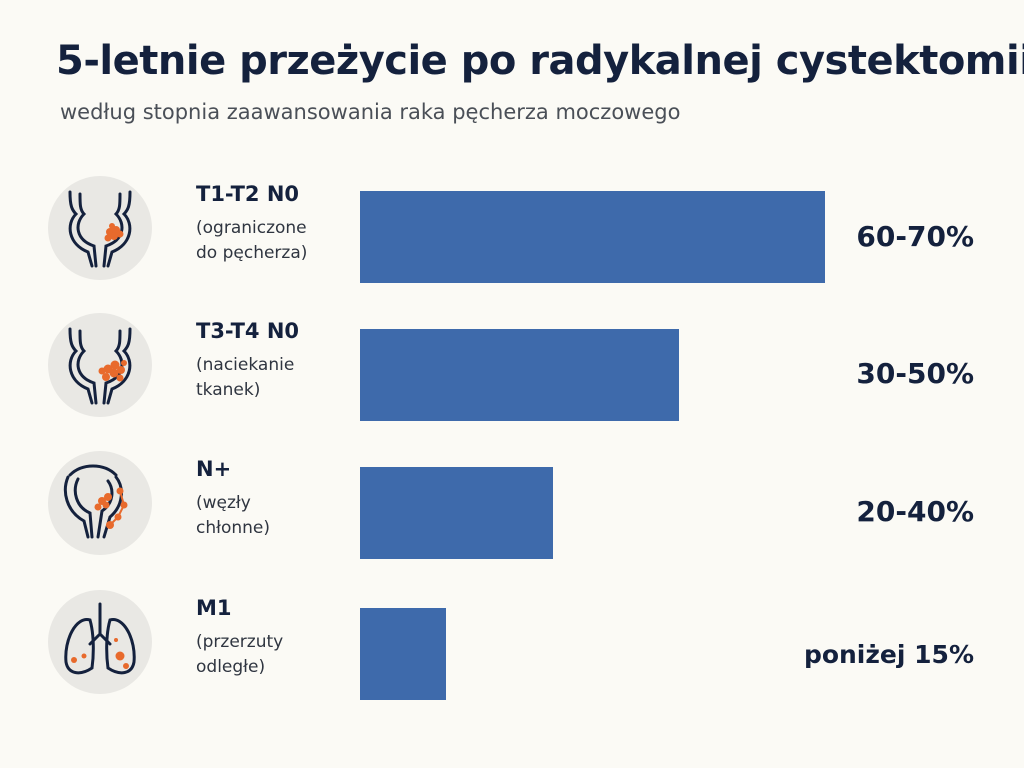 The width and height of the screenshot is (1024, 768). I want to click on stage-label: T3-T4 N0, so click(248, 331).